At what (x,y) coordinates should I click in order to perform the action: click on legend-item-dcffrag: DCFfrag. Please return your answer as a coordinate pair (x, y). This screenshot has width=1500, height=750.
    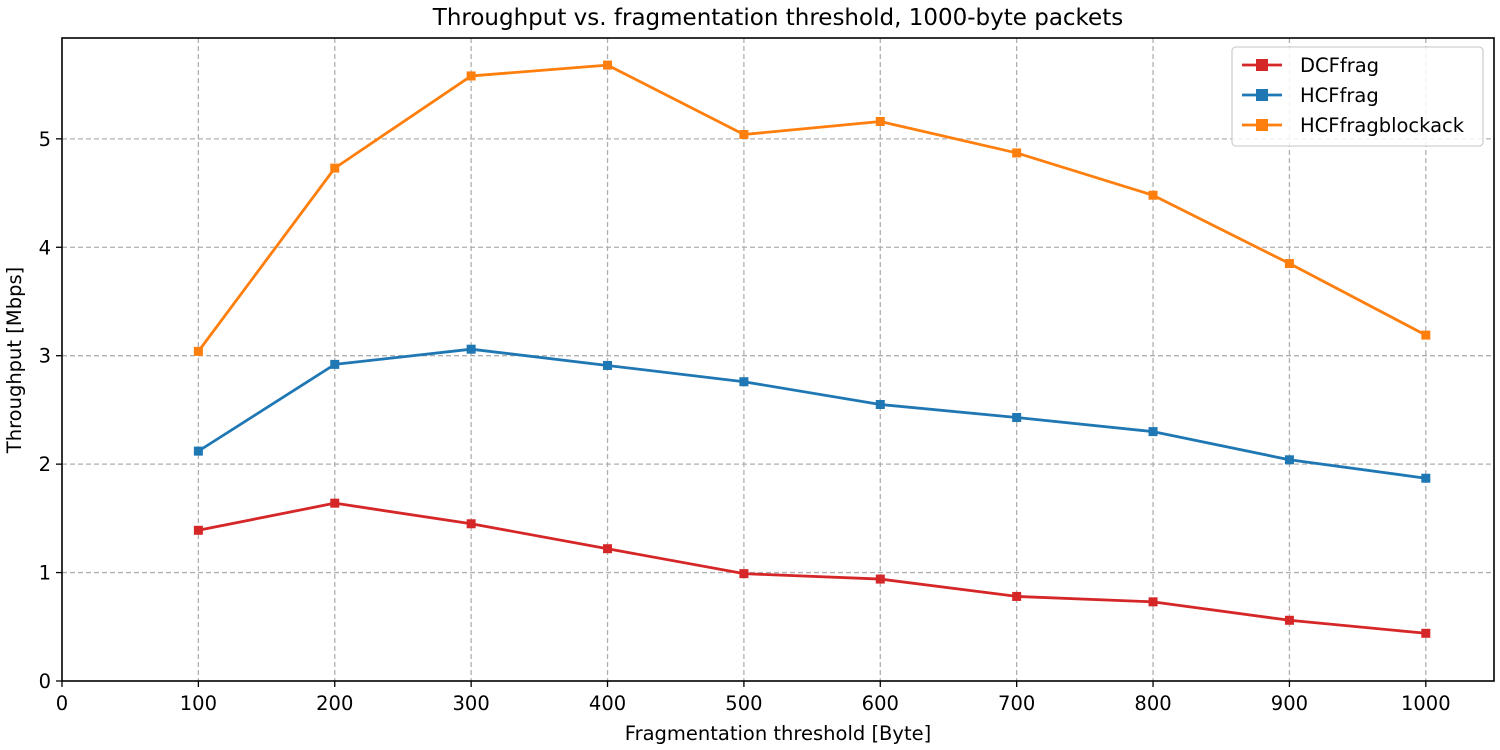
    Looking at the image, I should click on (1310, 65).